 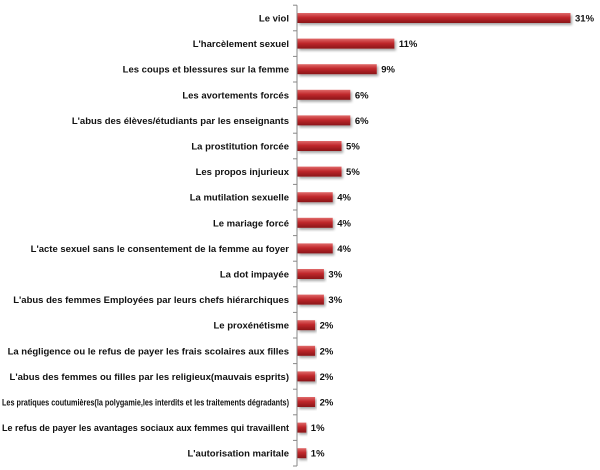 I want to click on category-axis, so click(x=295, y=235).